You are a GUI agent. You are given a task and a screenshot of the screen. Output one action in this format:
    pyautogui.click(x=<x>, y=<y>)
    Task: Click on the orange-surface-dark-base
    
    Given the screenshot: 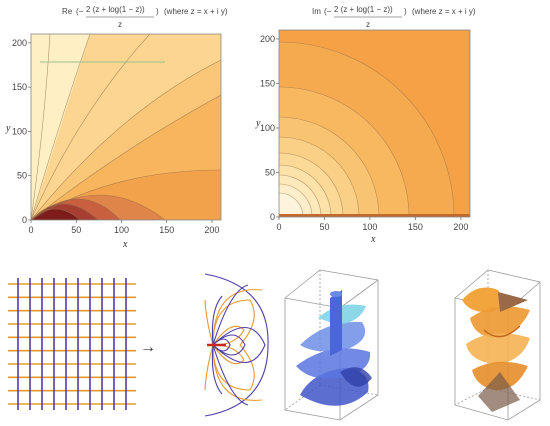 What is the action you would take?
    pyautogui.click(x=499, y=392)
    